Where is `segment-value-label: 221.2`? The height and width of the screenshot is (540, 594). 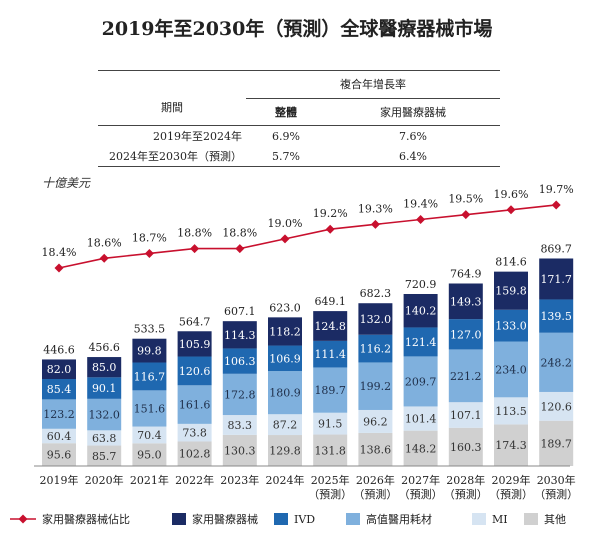
segment-value-label: 221.2 is located at coordinates (466, 376).